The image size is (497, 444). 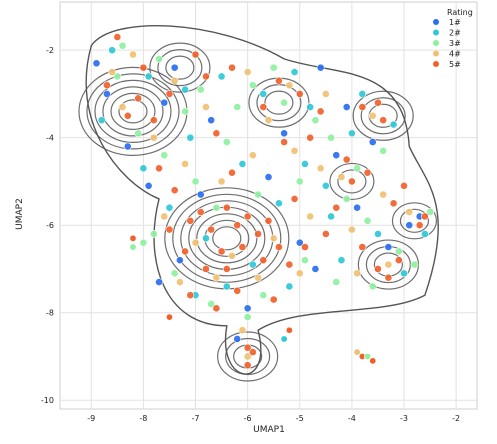 What do you see at coordinates (352, 418) in the screenshot?
I see `x-tick-label: -4` at bounding box center [352, 418].